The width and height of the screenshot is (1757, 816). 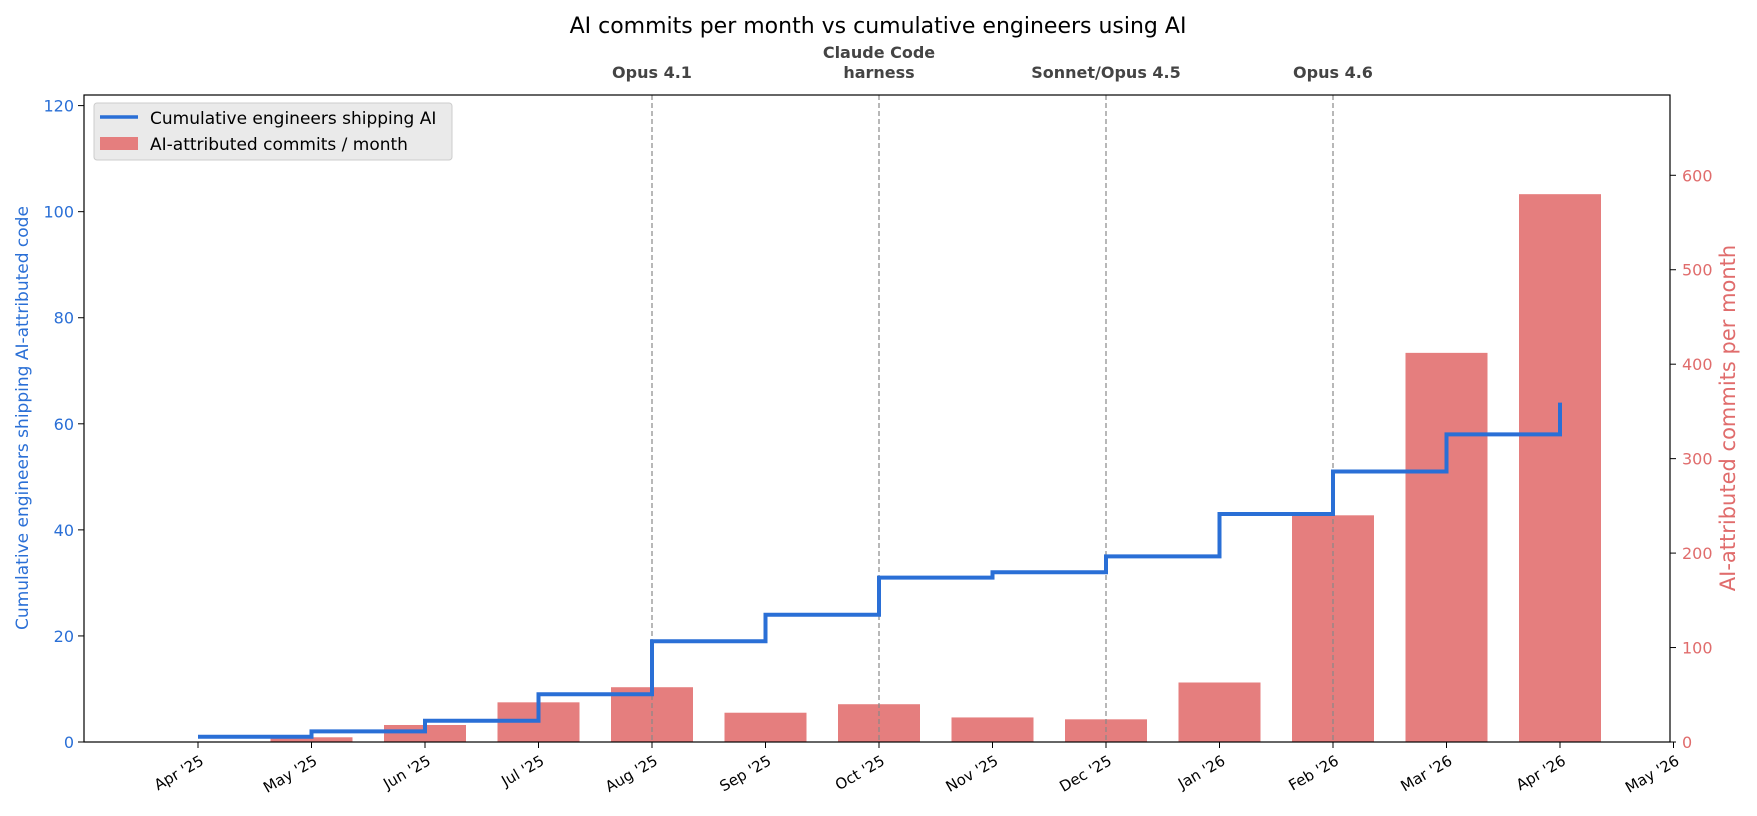 What do you see at coordinates (1697, 553) in the screenshot?
I see `right-y-tick-label: 200` at bounding box center [1697, 553].